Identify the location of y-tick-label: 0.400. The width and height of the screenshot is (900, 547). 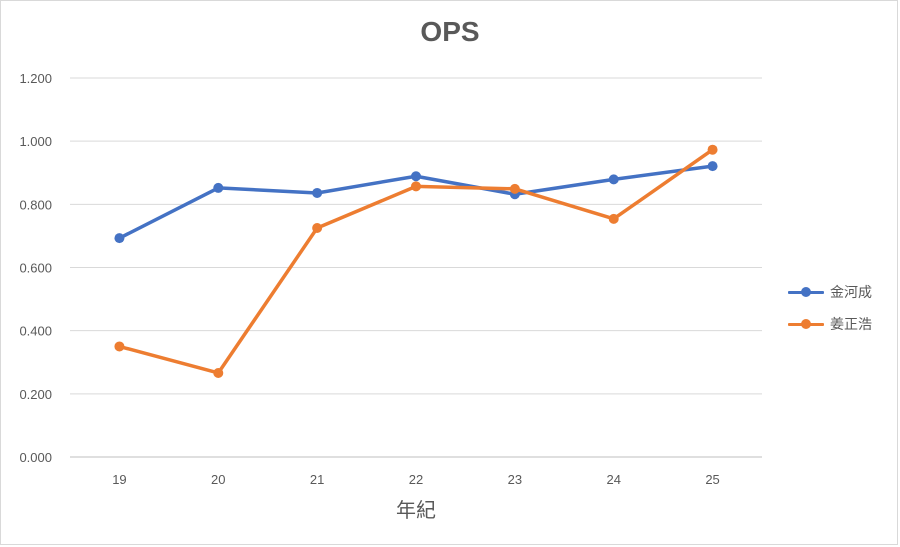
(35, 331).